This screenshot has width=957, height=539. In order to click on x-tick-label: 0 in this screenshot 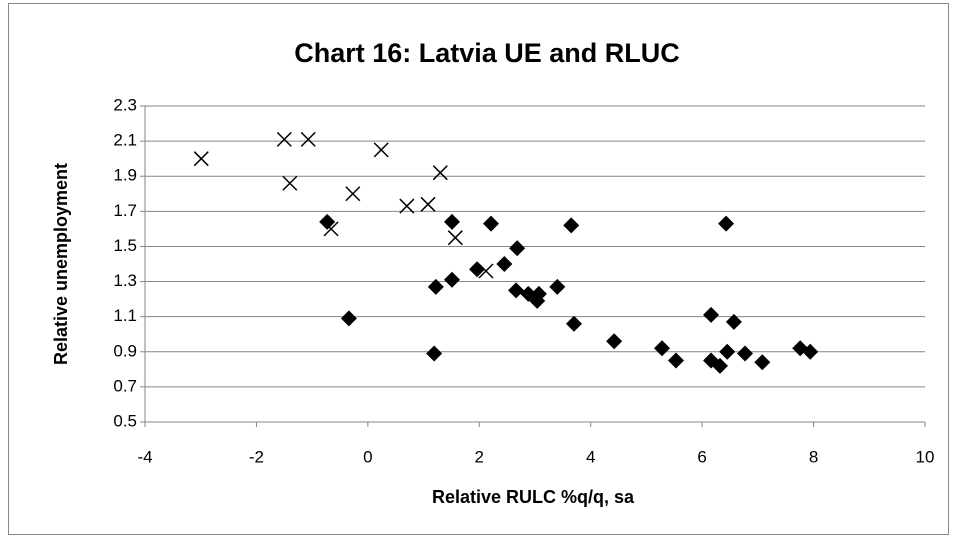, I will do `click(367, 456)`.